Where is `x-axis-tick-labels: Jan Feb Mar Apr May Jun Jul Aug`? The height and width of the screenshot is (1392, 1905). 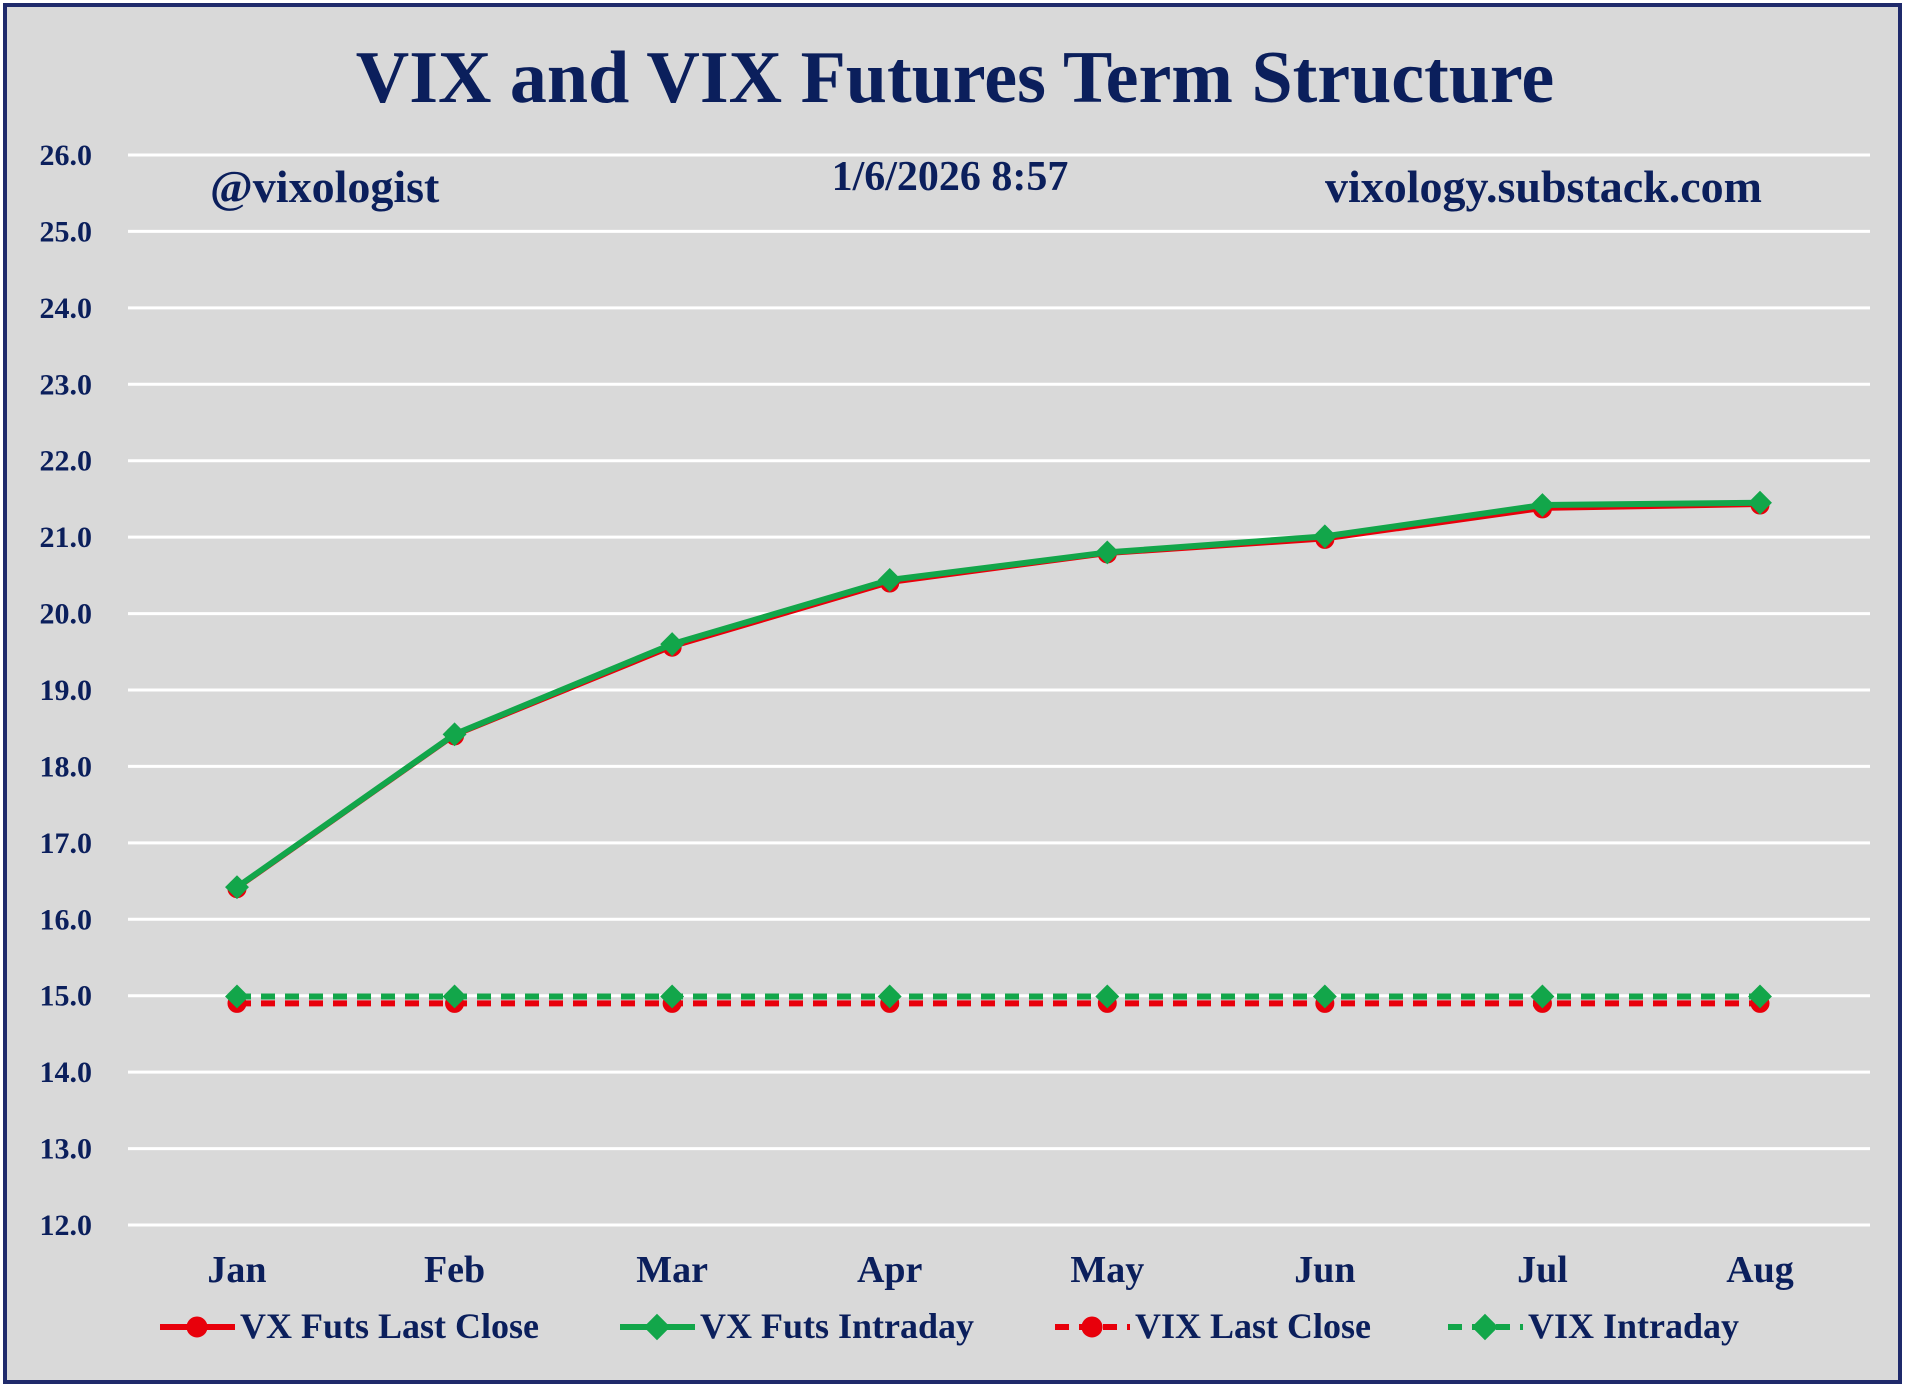 x-axis-tick-labels: Jan Feb Mar Apr May Jun Jul Aug is located at coordinates (1000, 1270).